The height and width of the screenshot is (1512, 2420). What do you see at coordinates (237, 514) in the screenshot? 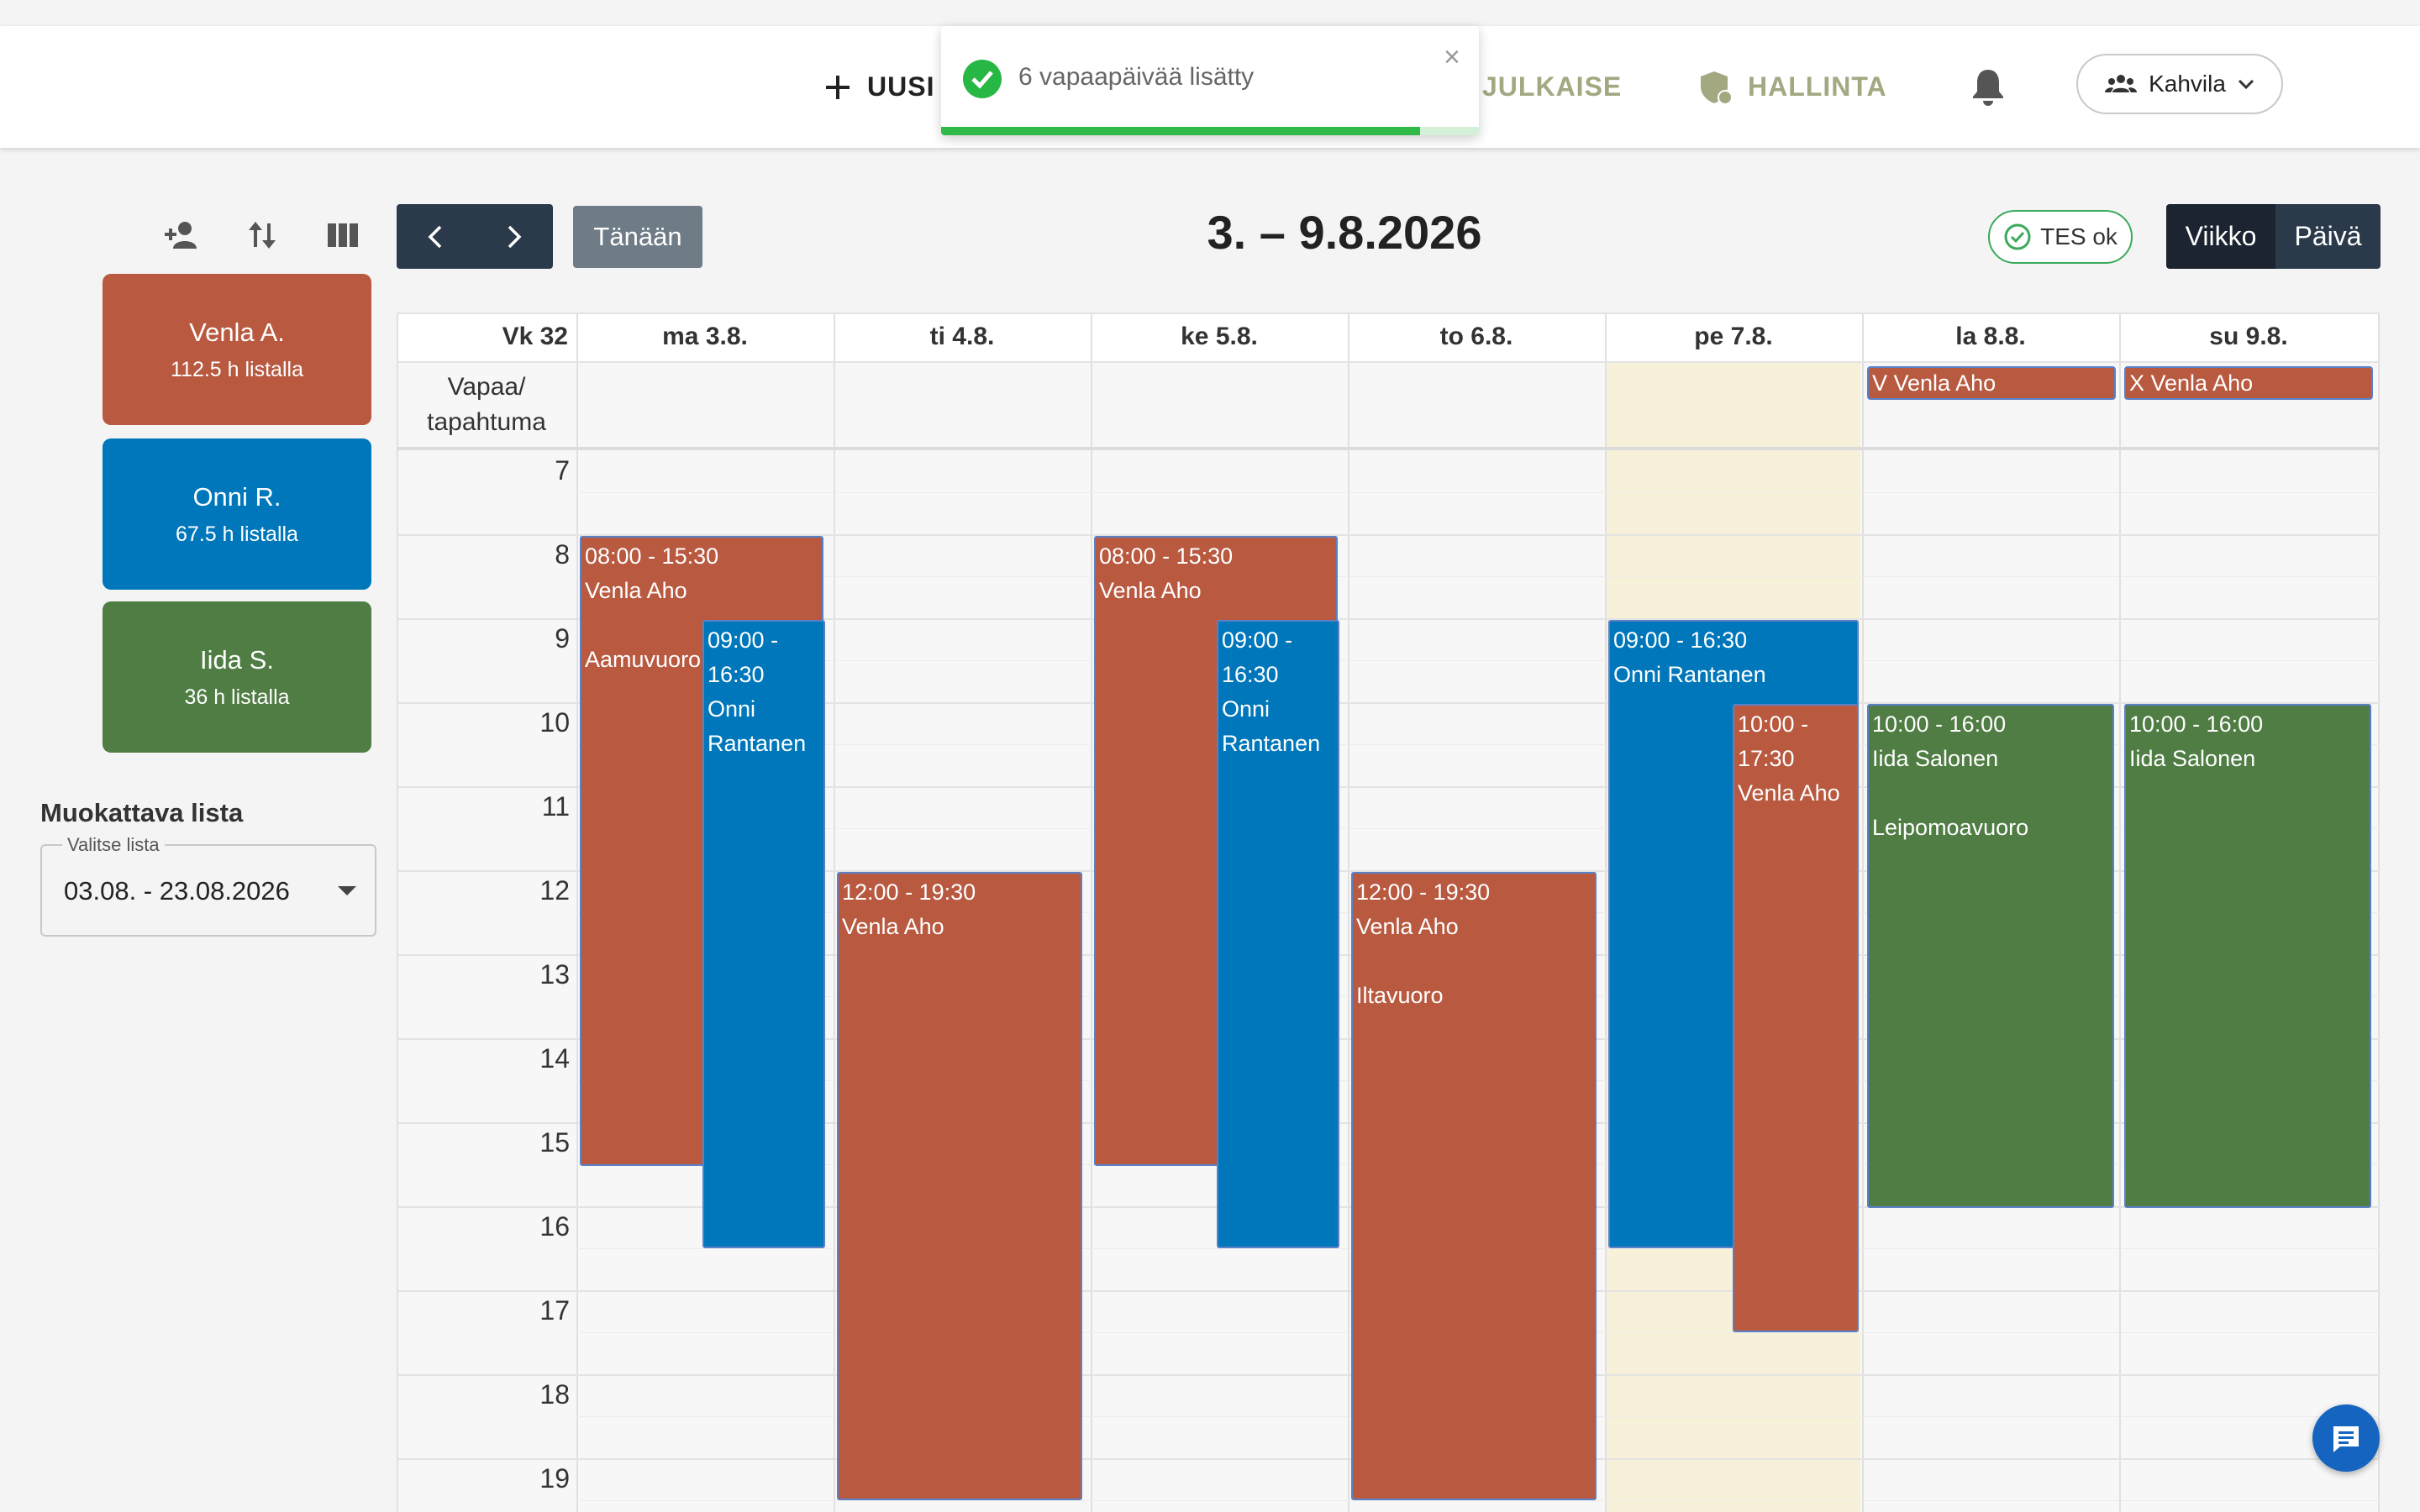
I see `employee-card-onni: Onni R. 67.5 h listalla` at bounding box center [237, 514].